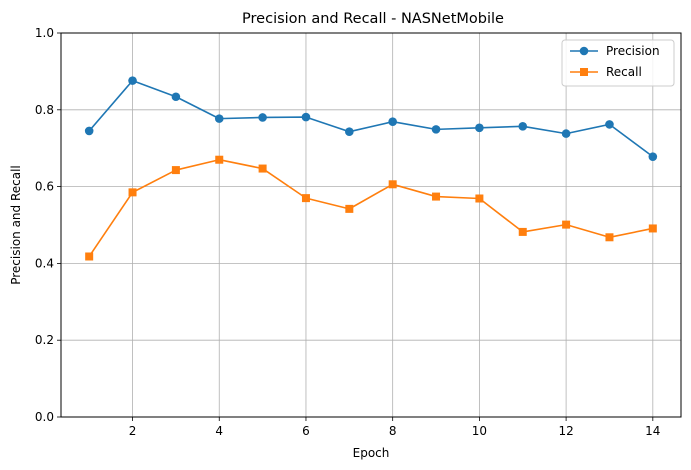  What do you see at coordinates (371, 118) in the screenshot?
I see `precision-series-line` at bounding box center [371, 118].